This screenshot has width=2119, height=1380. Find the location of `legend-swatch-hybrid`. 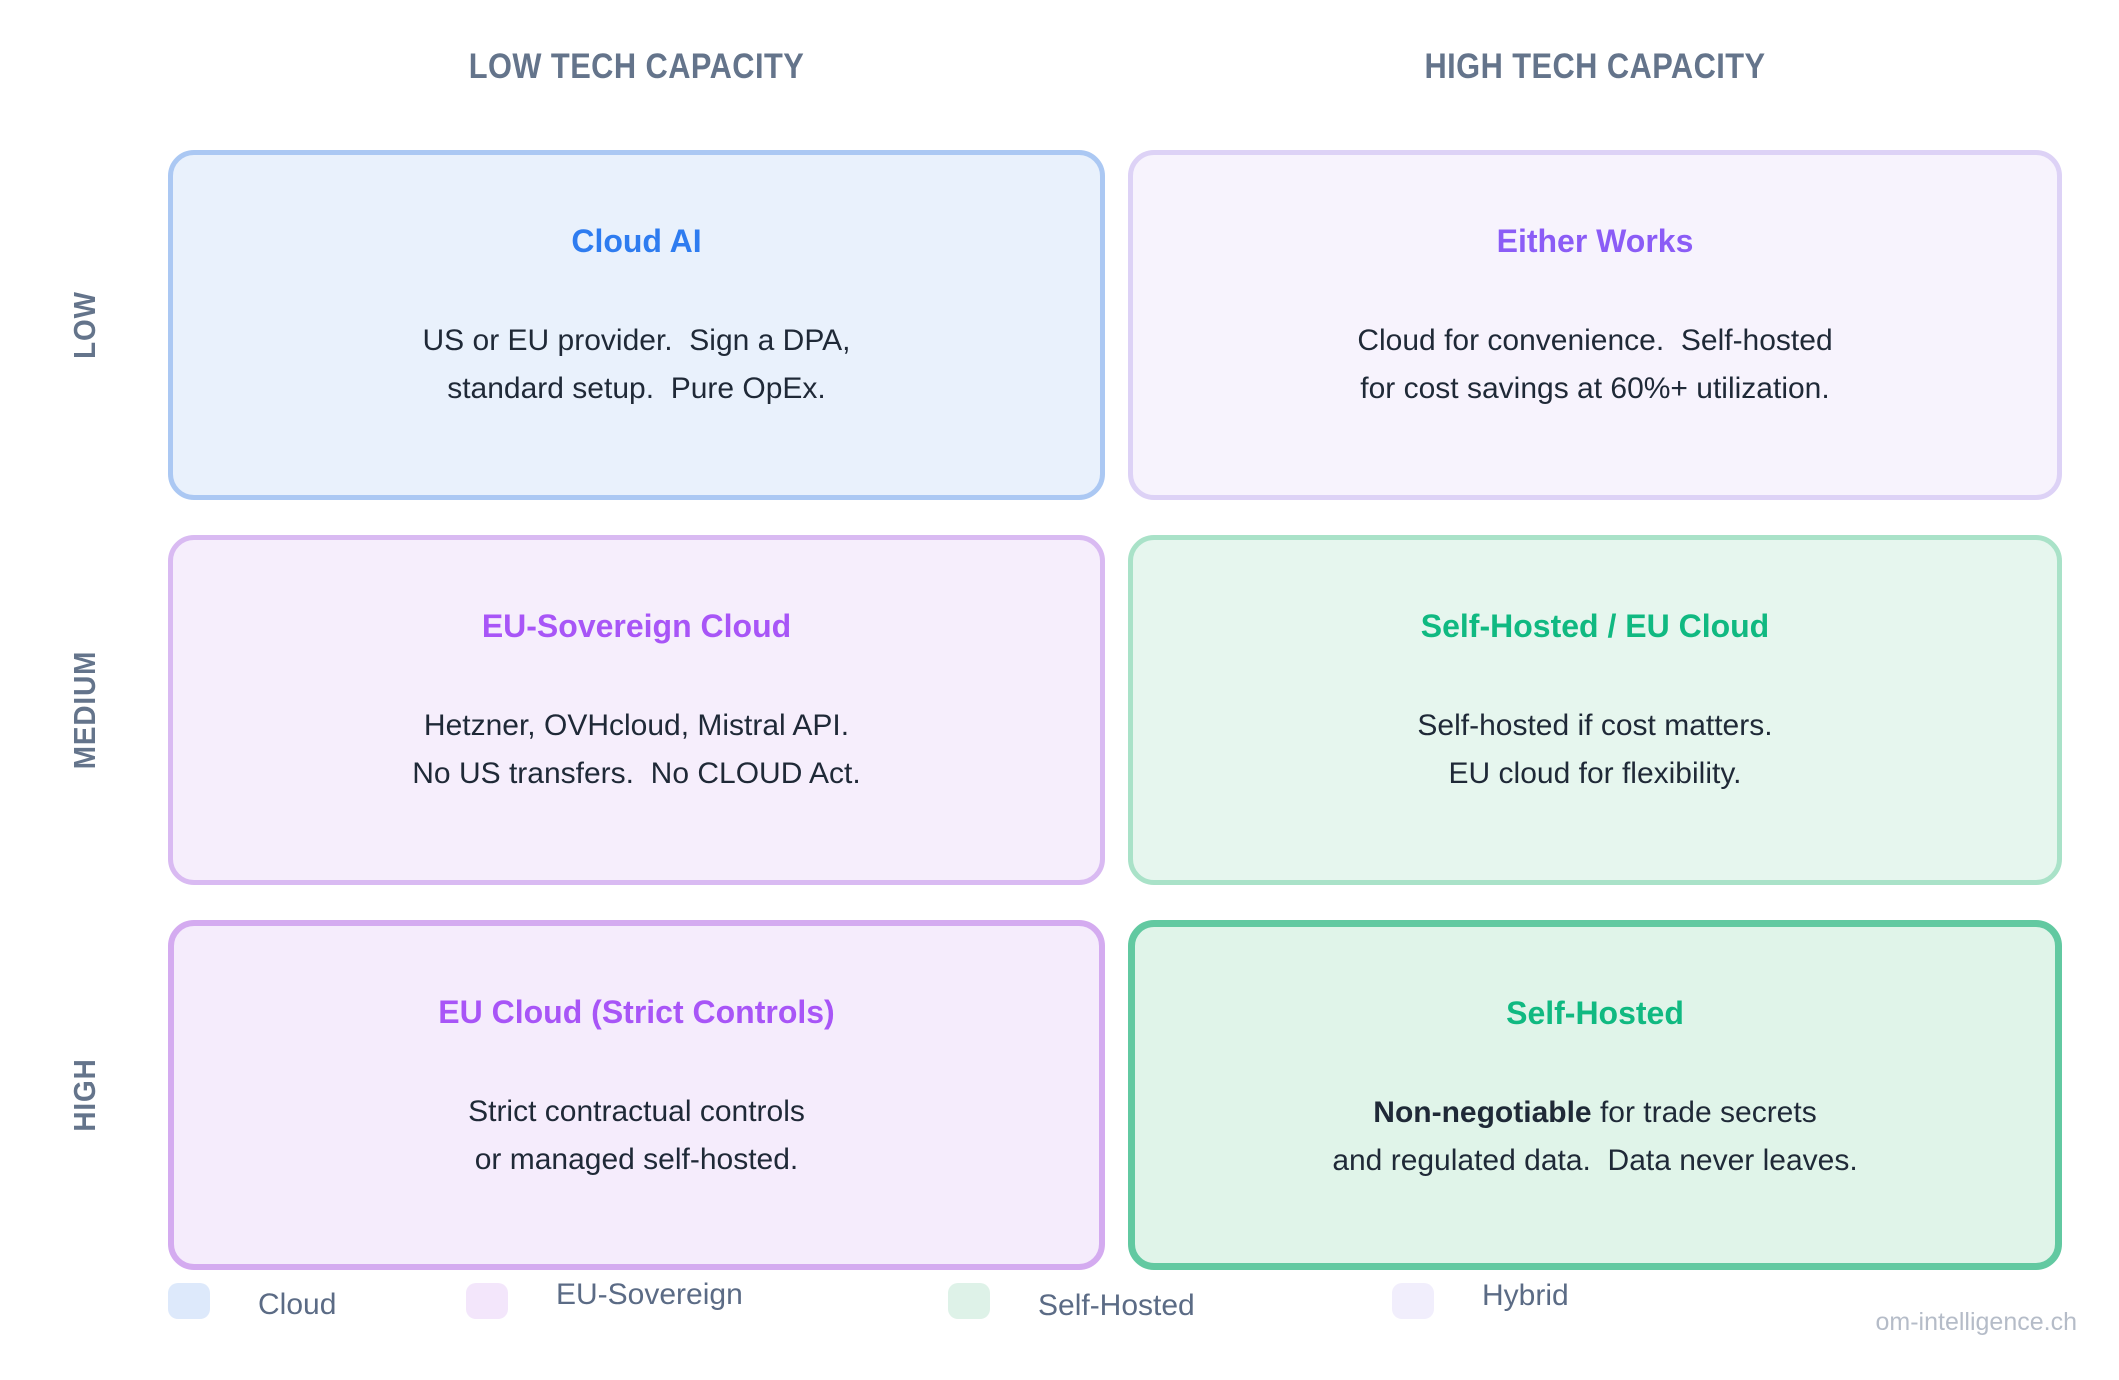

legend-swatch-hybrid is located at coordinates (1413, 1301).